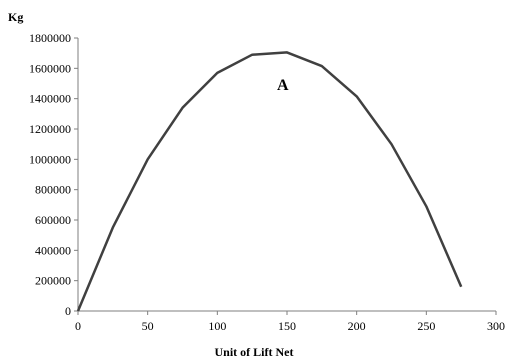  I want to click on y-tick-label: 400000, so click(53, 250).